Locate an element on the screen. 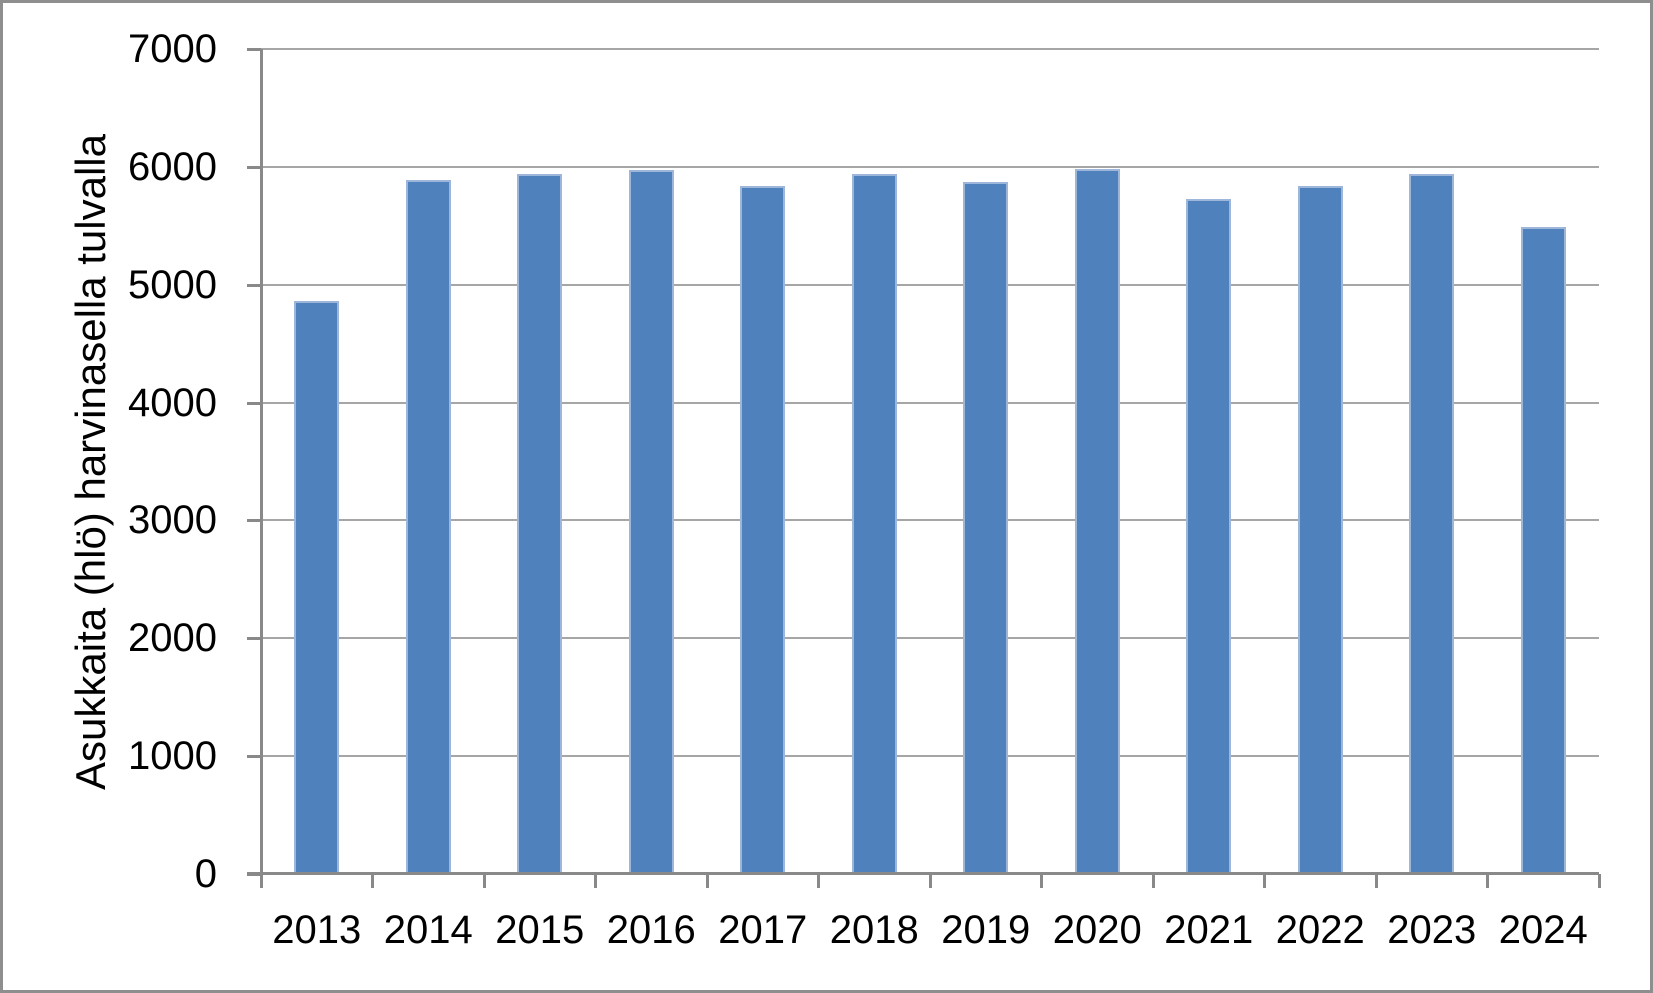 The height and width of the screenshot is (993, 1653). y-tick-label: 3000 is located at coordinates (172, 520).